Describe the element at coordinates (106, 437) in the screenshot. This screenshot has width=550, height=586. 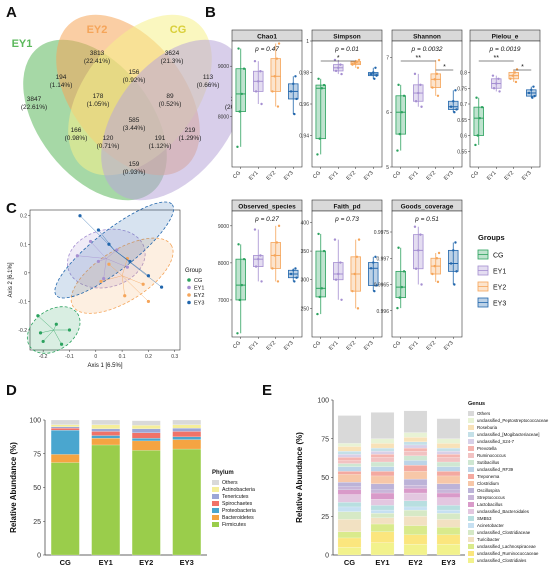
I see `phylum-bar-proteobacteria` at that location.